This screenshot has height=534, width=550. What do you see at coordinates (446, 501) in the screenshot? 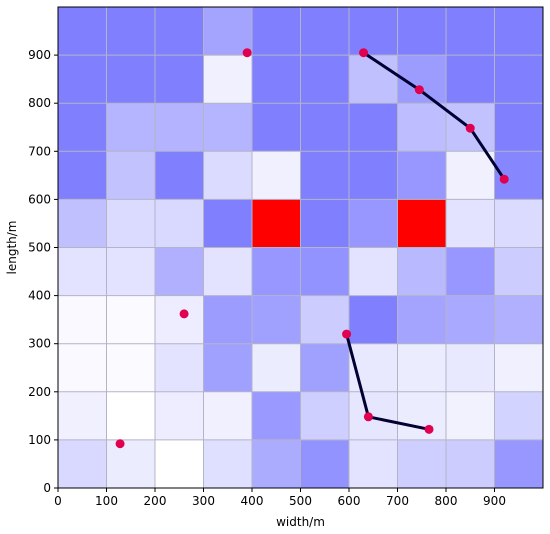
I see `x-tick-label: 800` at bounding box center [446, 501].